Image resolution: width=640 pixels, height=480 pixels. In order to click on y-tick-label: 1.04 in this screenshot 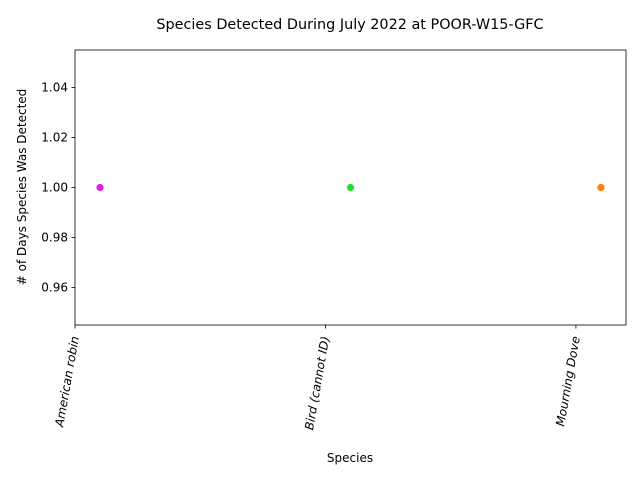, I will do `click(54, 88)`.